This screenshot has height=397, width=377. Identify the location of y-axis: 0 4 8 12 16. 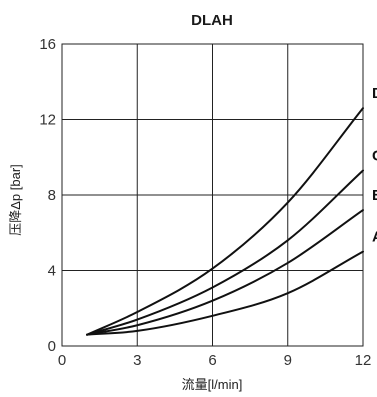
(47, 195).